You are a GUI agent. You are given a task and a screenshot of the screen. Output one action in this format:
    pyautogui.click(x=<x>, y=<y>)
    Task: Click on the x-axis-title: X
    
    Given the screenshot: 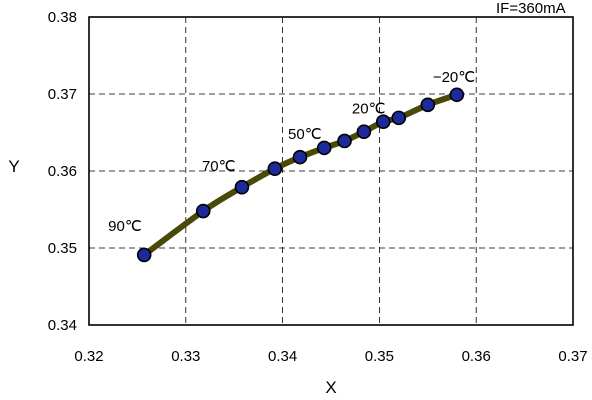 What is the action you would take?
    pyautogui.click(x=330, y=387)
    